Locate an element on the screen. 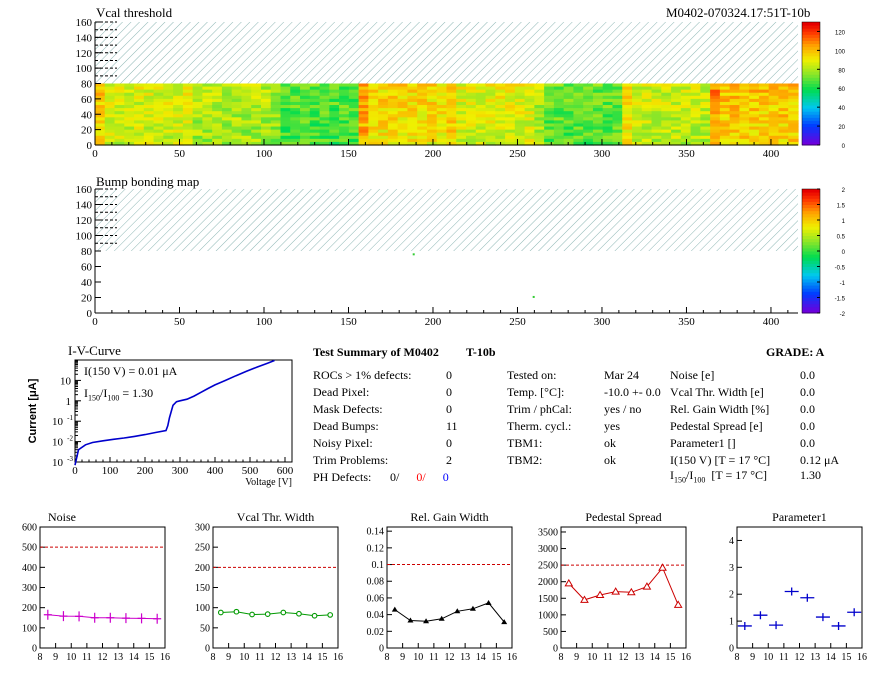 This screenshot has height=677, width=896. iv-x-tick-label: 100 is located at coordinates (110, 471).